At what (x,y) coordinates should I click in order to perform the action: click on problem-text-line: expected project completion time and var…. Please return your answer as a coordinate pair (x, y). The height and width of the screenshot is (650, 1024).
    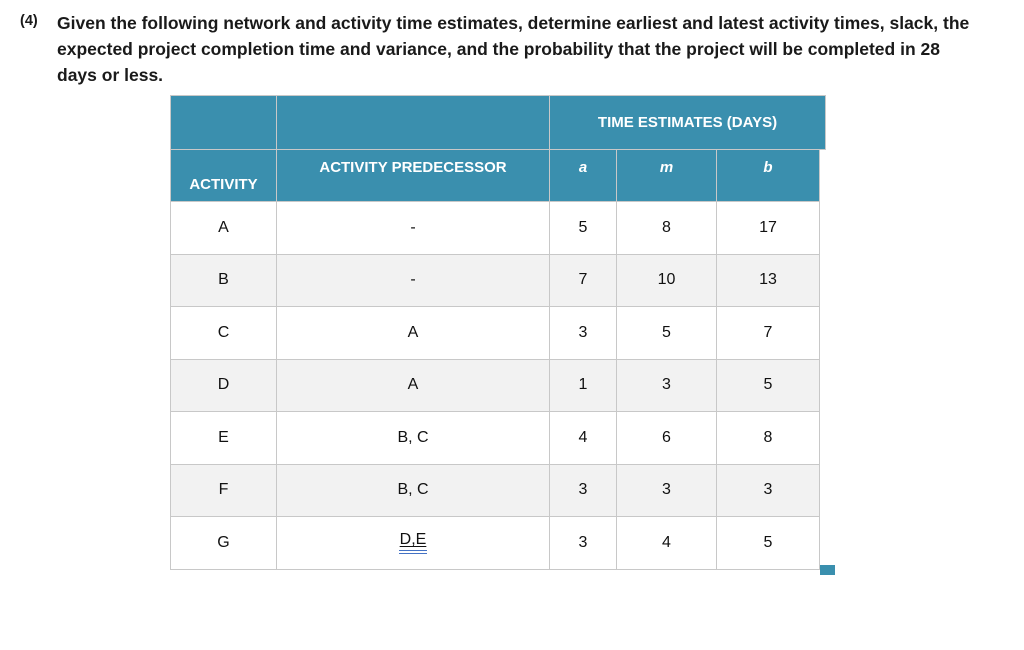
    Looking at the image, I should click on (498, 49).